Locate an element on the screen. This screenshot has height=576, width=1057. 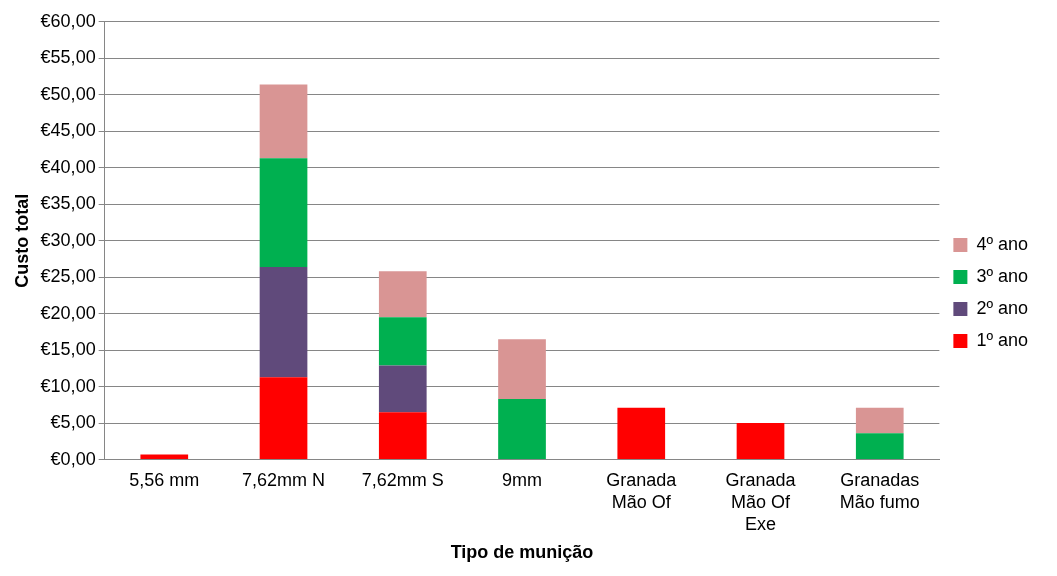
x-tick-label: 7,62mm S is located at coordinates (402, 480).